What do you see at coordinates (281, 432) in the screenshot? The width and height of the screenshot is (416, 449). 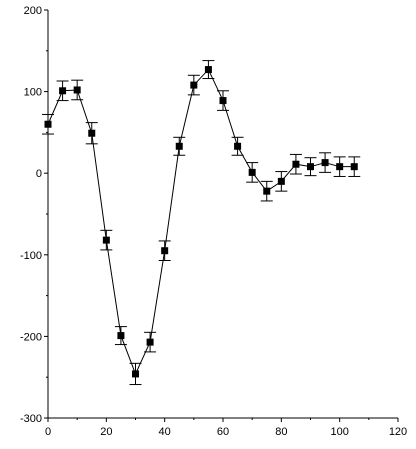 I see `x-tick-label: 80` at bounding box center [281, 432].